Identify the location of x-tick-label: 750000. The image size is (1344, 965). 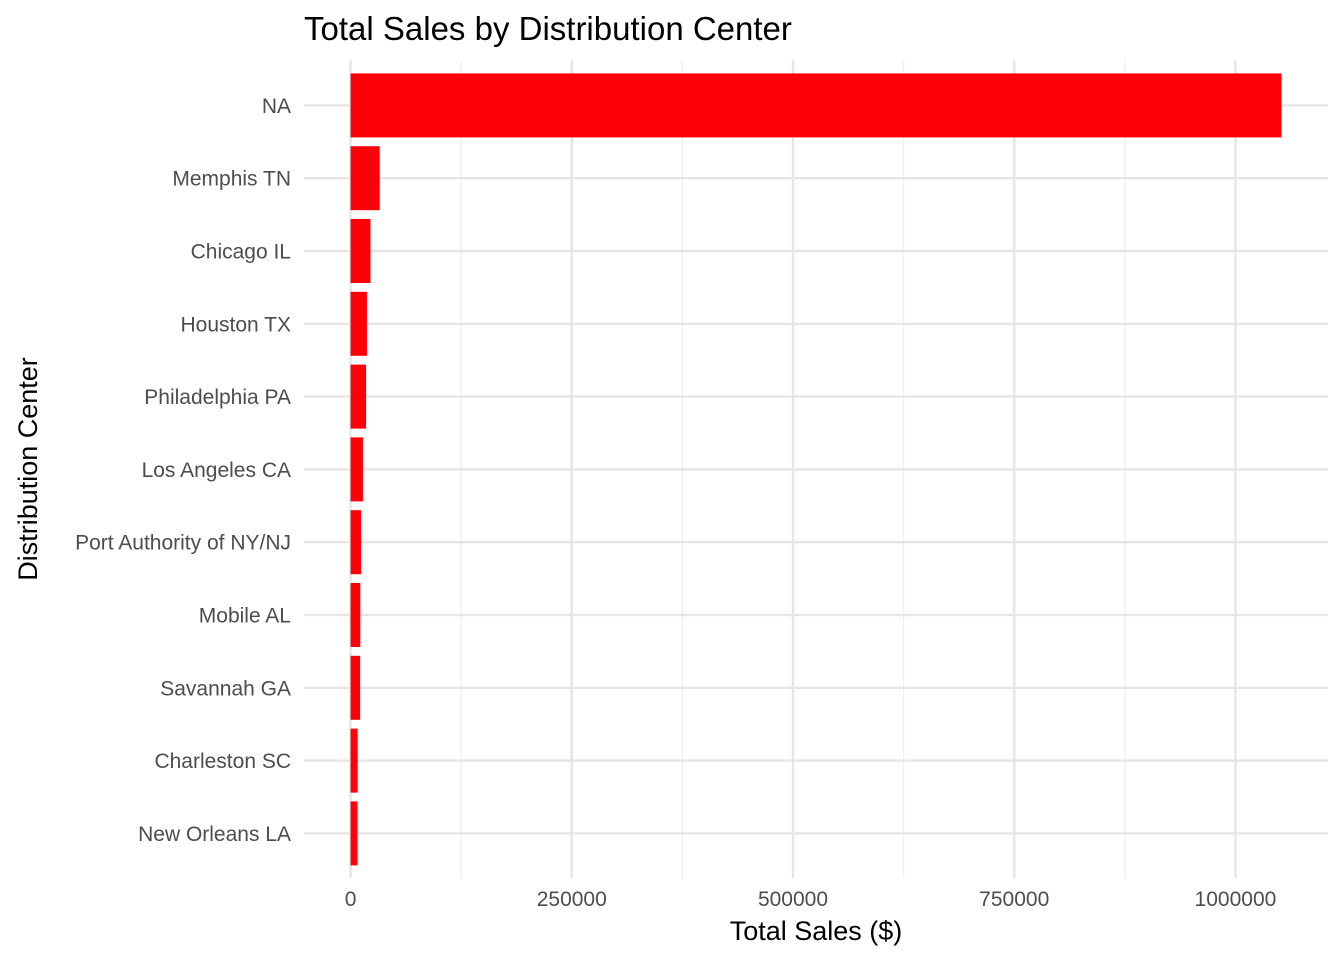
(1014, 899).